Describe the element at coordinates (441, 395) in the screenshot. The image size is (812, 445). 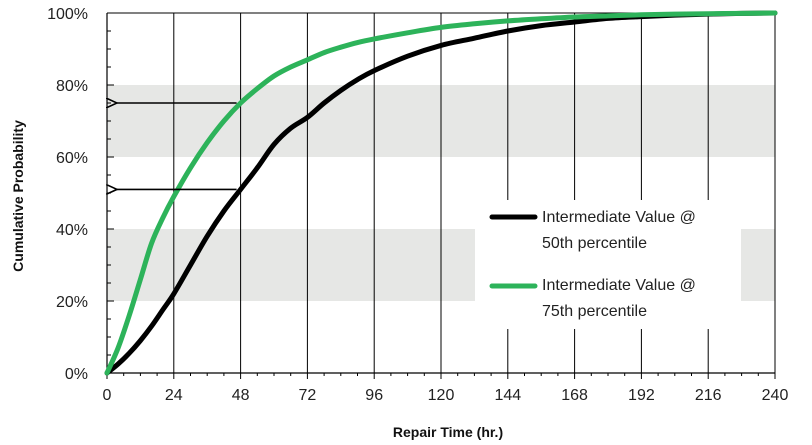
I see `x-tick-label-120: 120` at that location.